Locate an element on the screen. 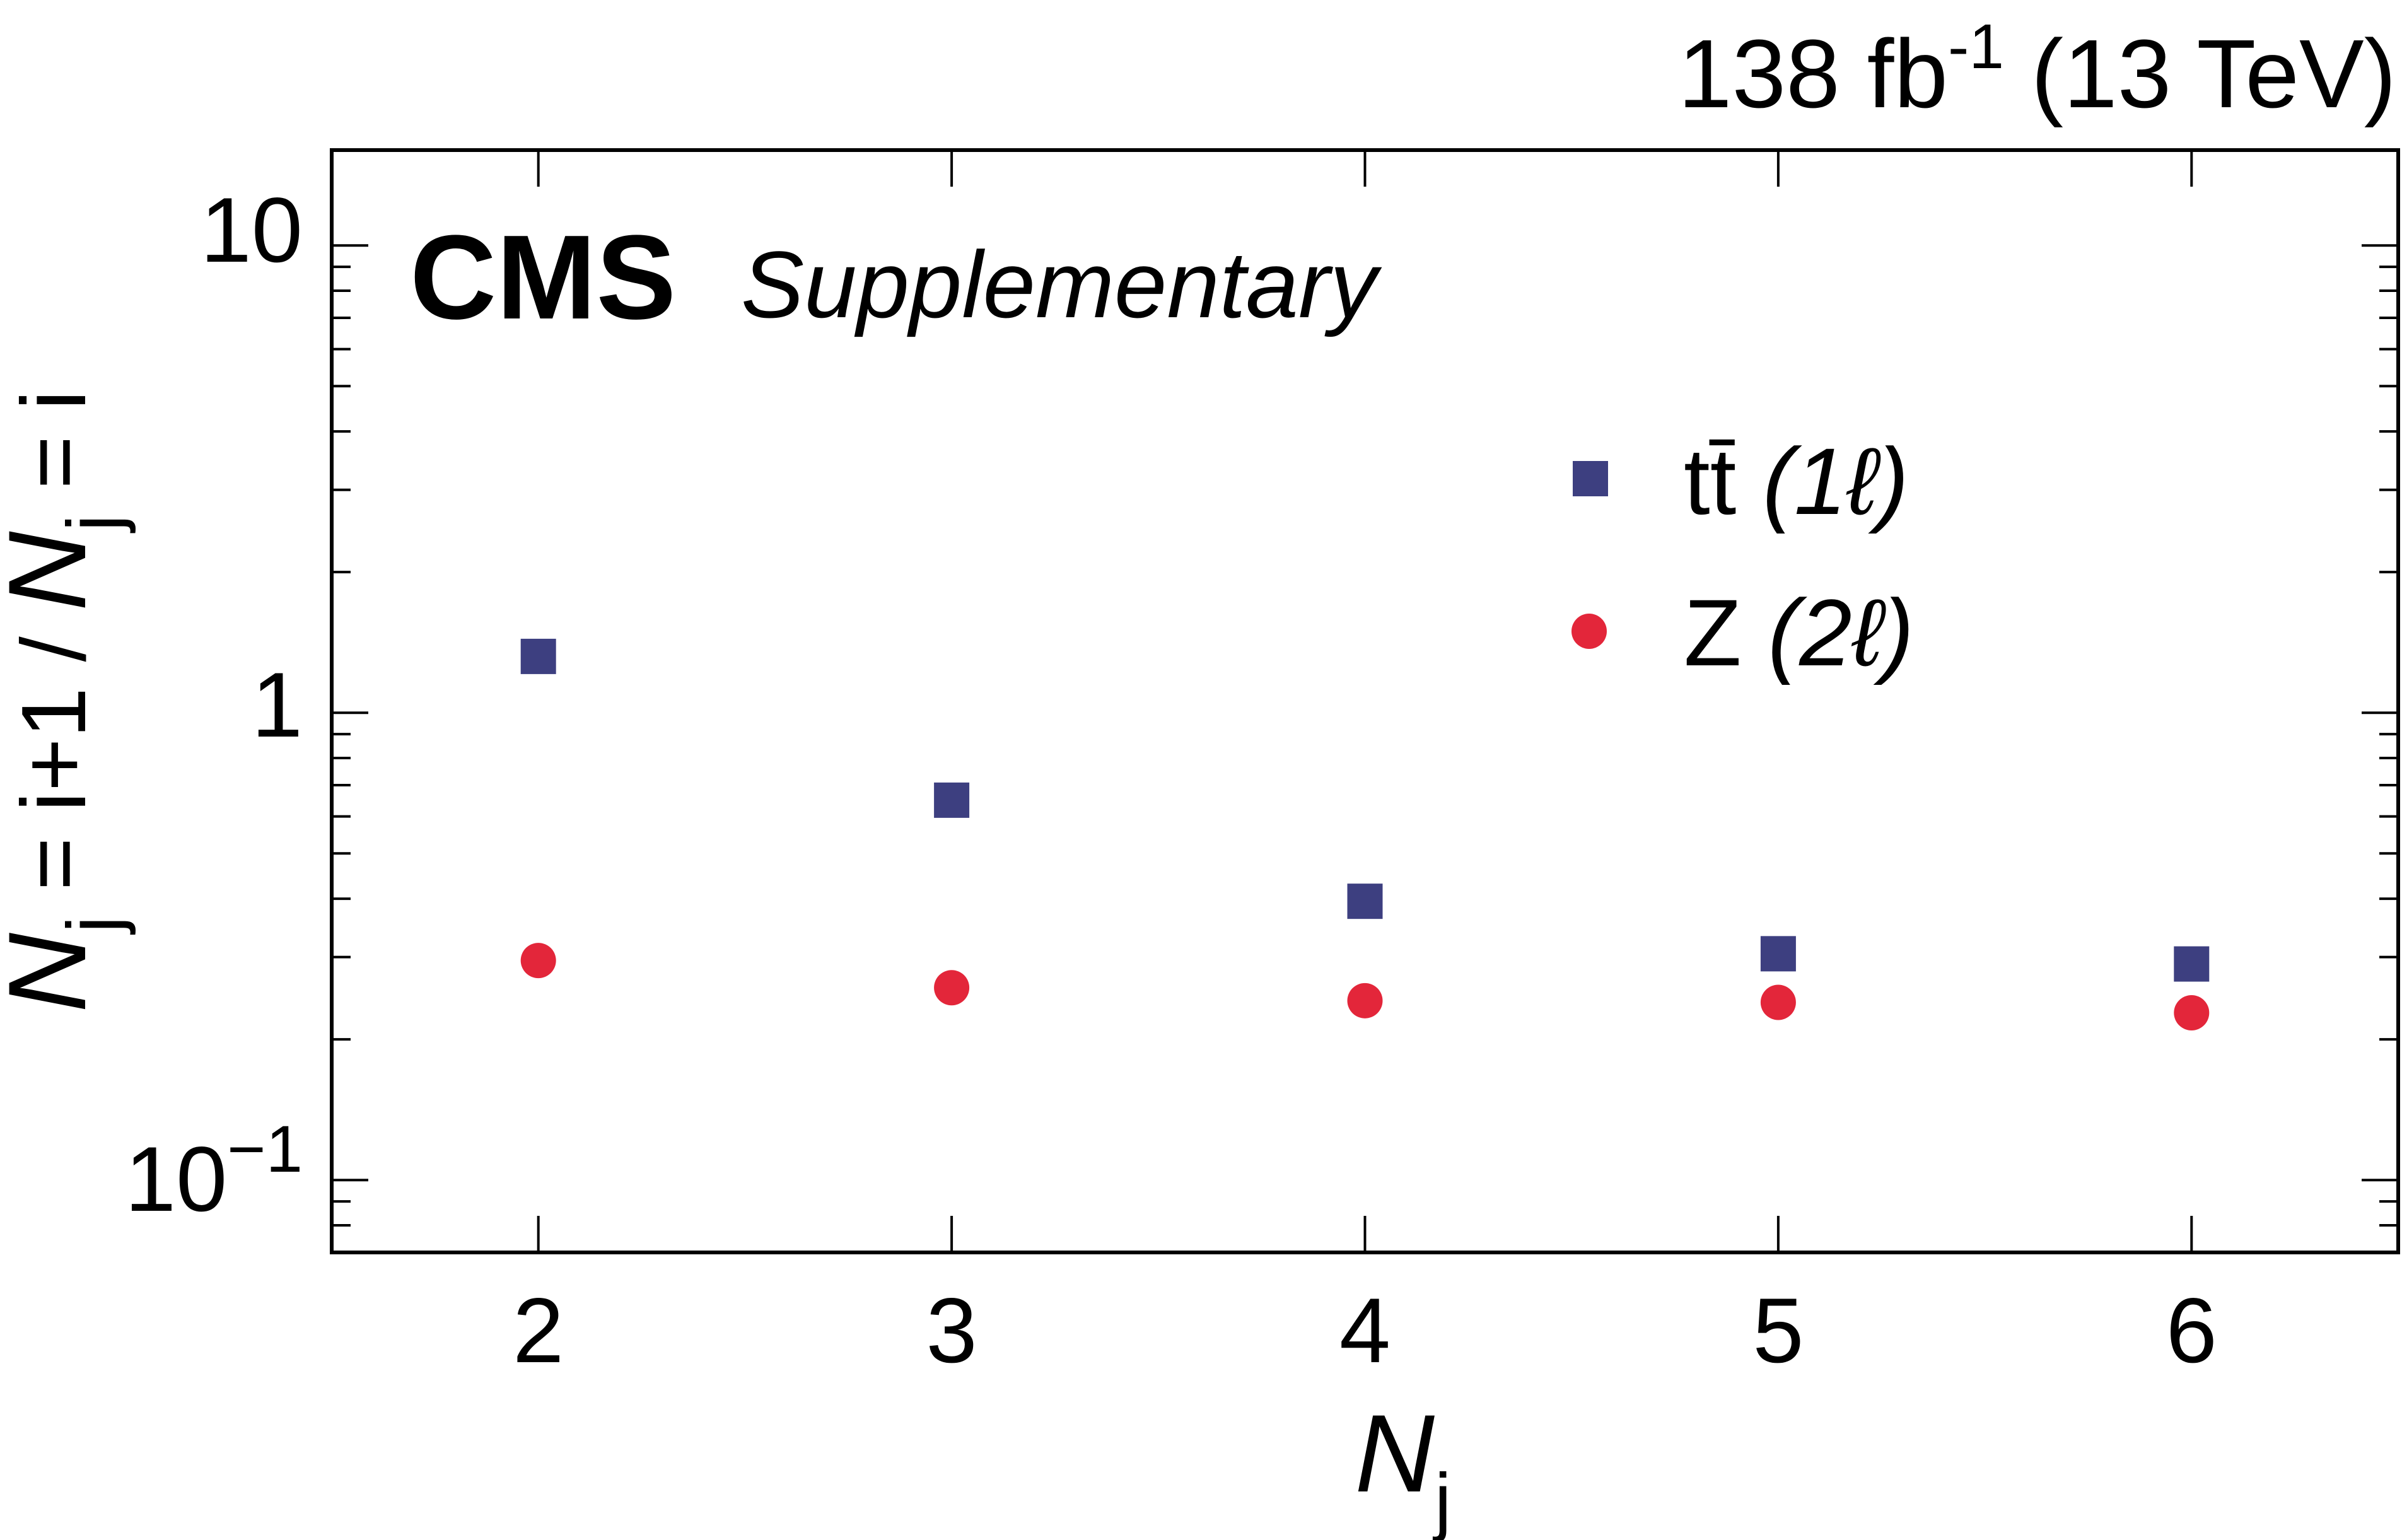 This screenshot has height=1540, width=2402. legend-label-z: Z (2ℓ) is located at coordinates (1799, 632).